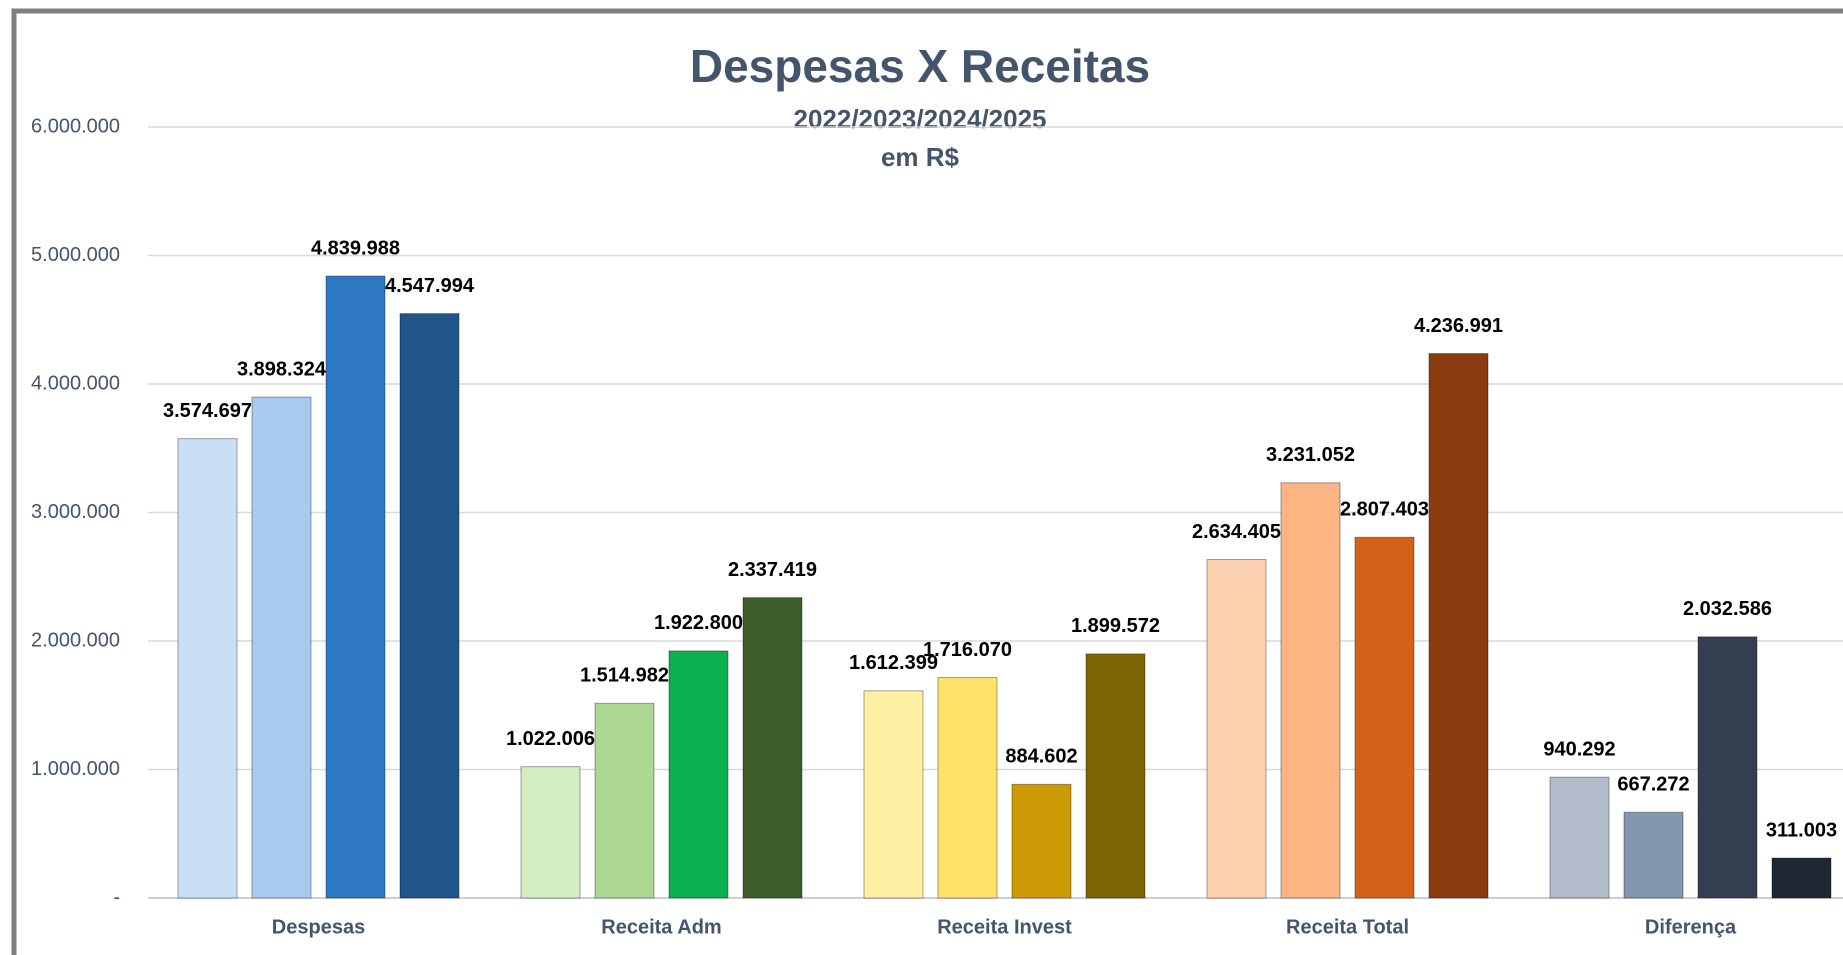  What do you see at coordinates (893, 663) in the screenshot?
I see `value-label: 1.612.399` at bounding box center [893, 663].